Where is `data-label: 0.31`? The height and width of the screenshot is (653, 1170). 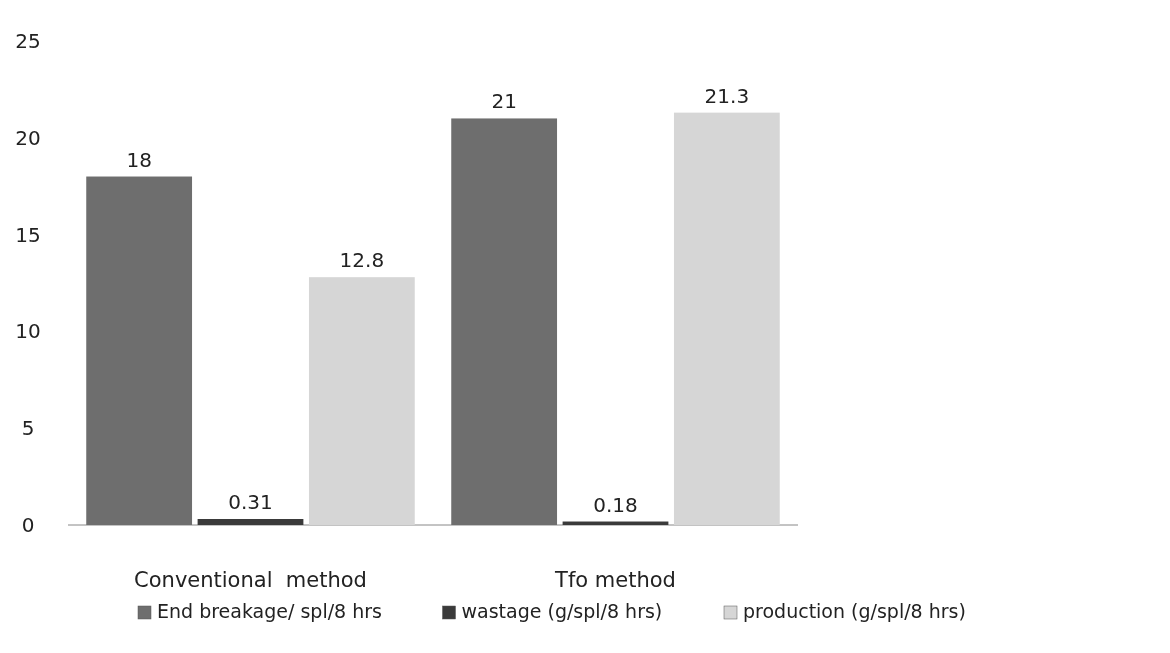 data-label: 0.31 is located at coordinates (250, 502).